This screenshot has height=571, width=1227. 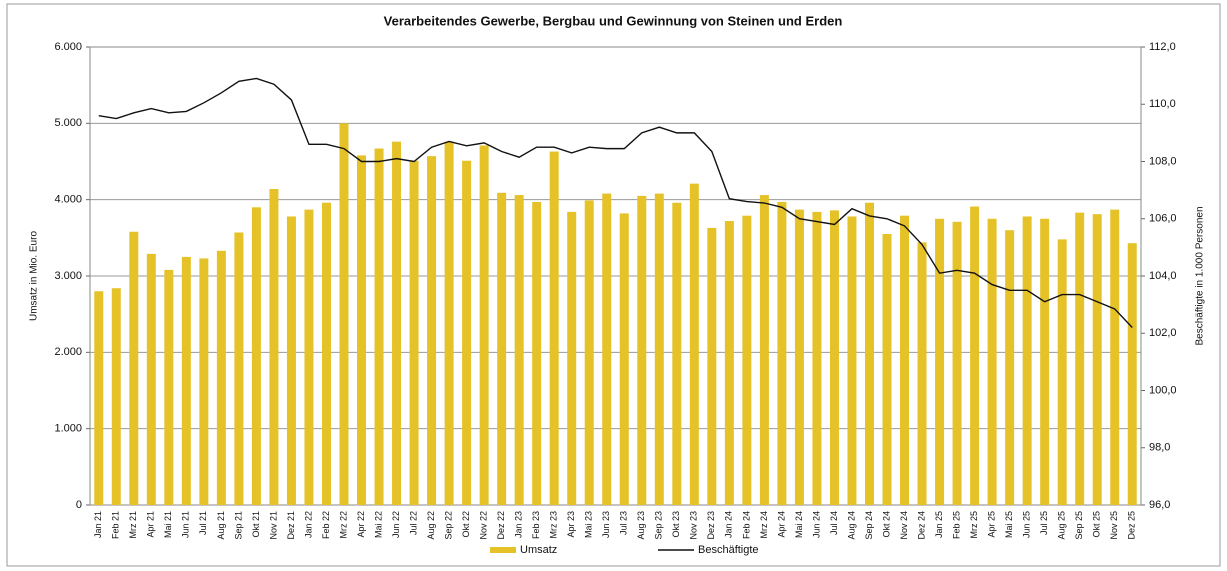 I want to click on x-tick-label: Mrz 23, so click(x=554, y=525).